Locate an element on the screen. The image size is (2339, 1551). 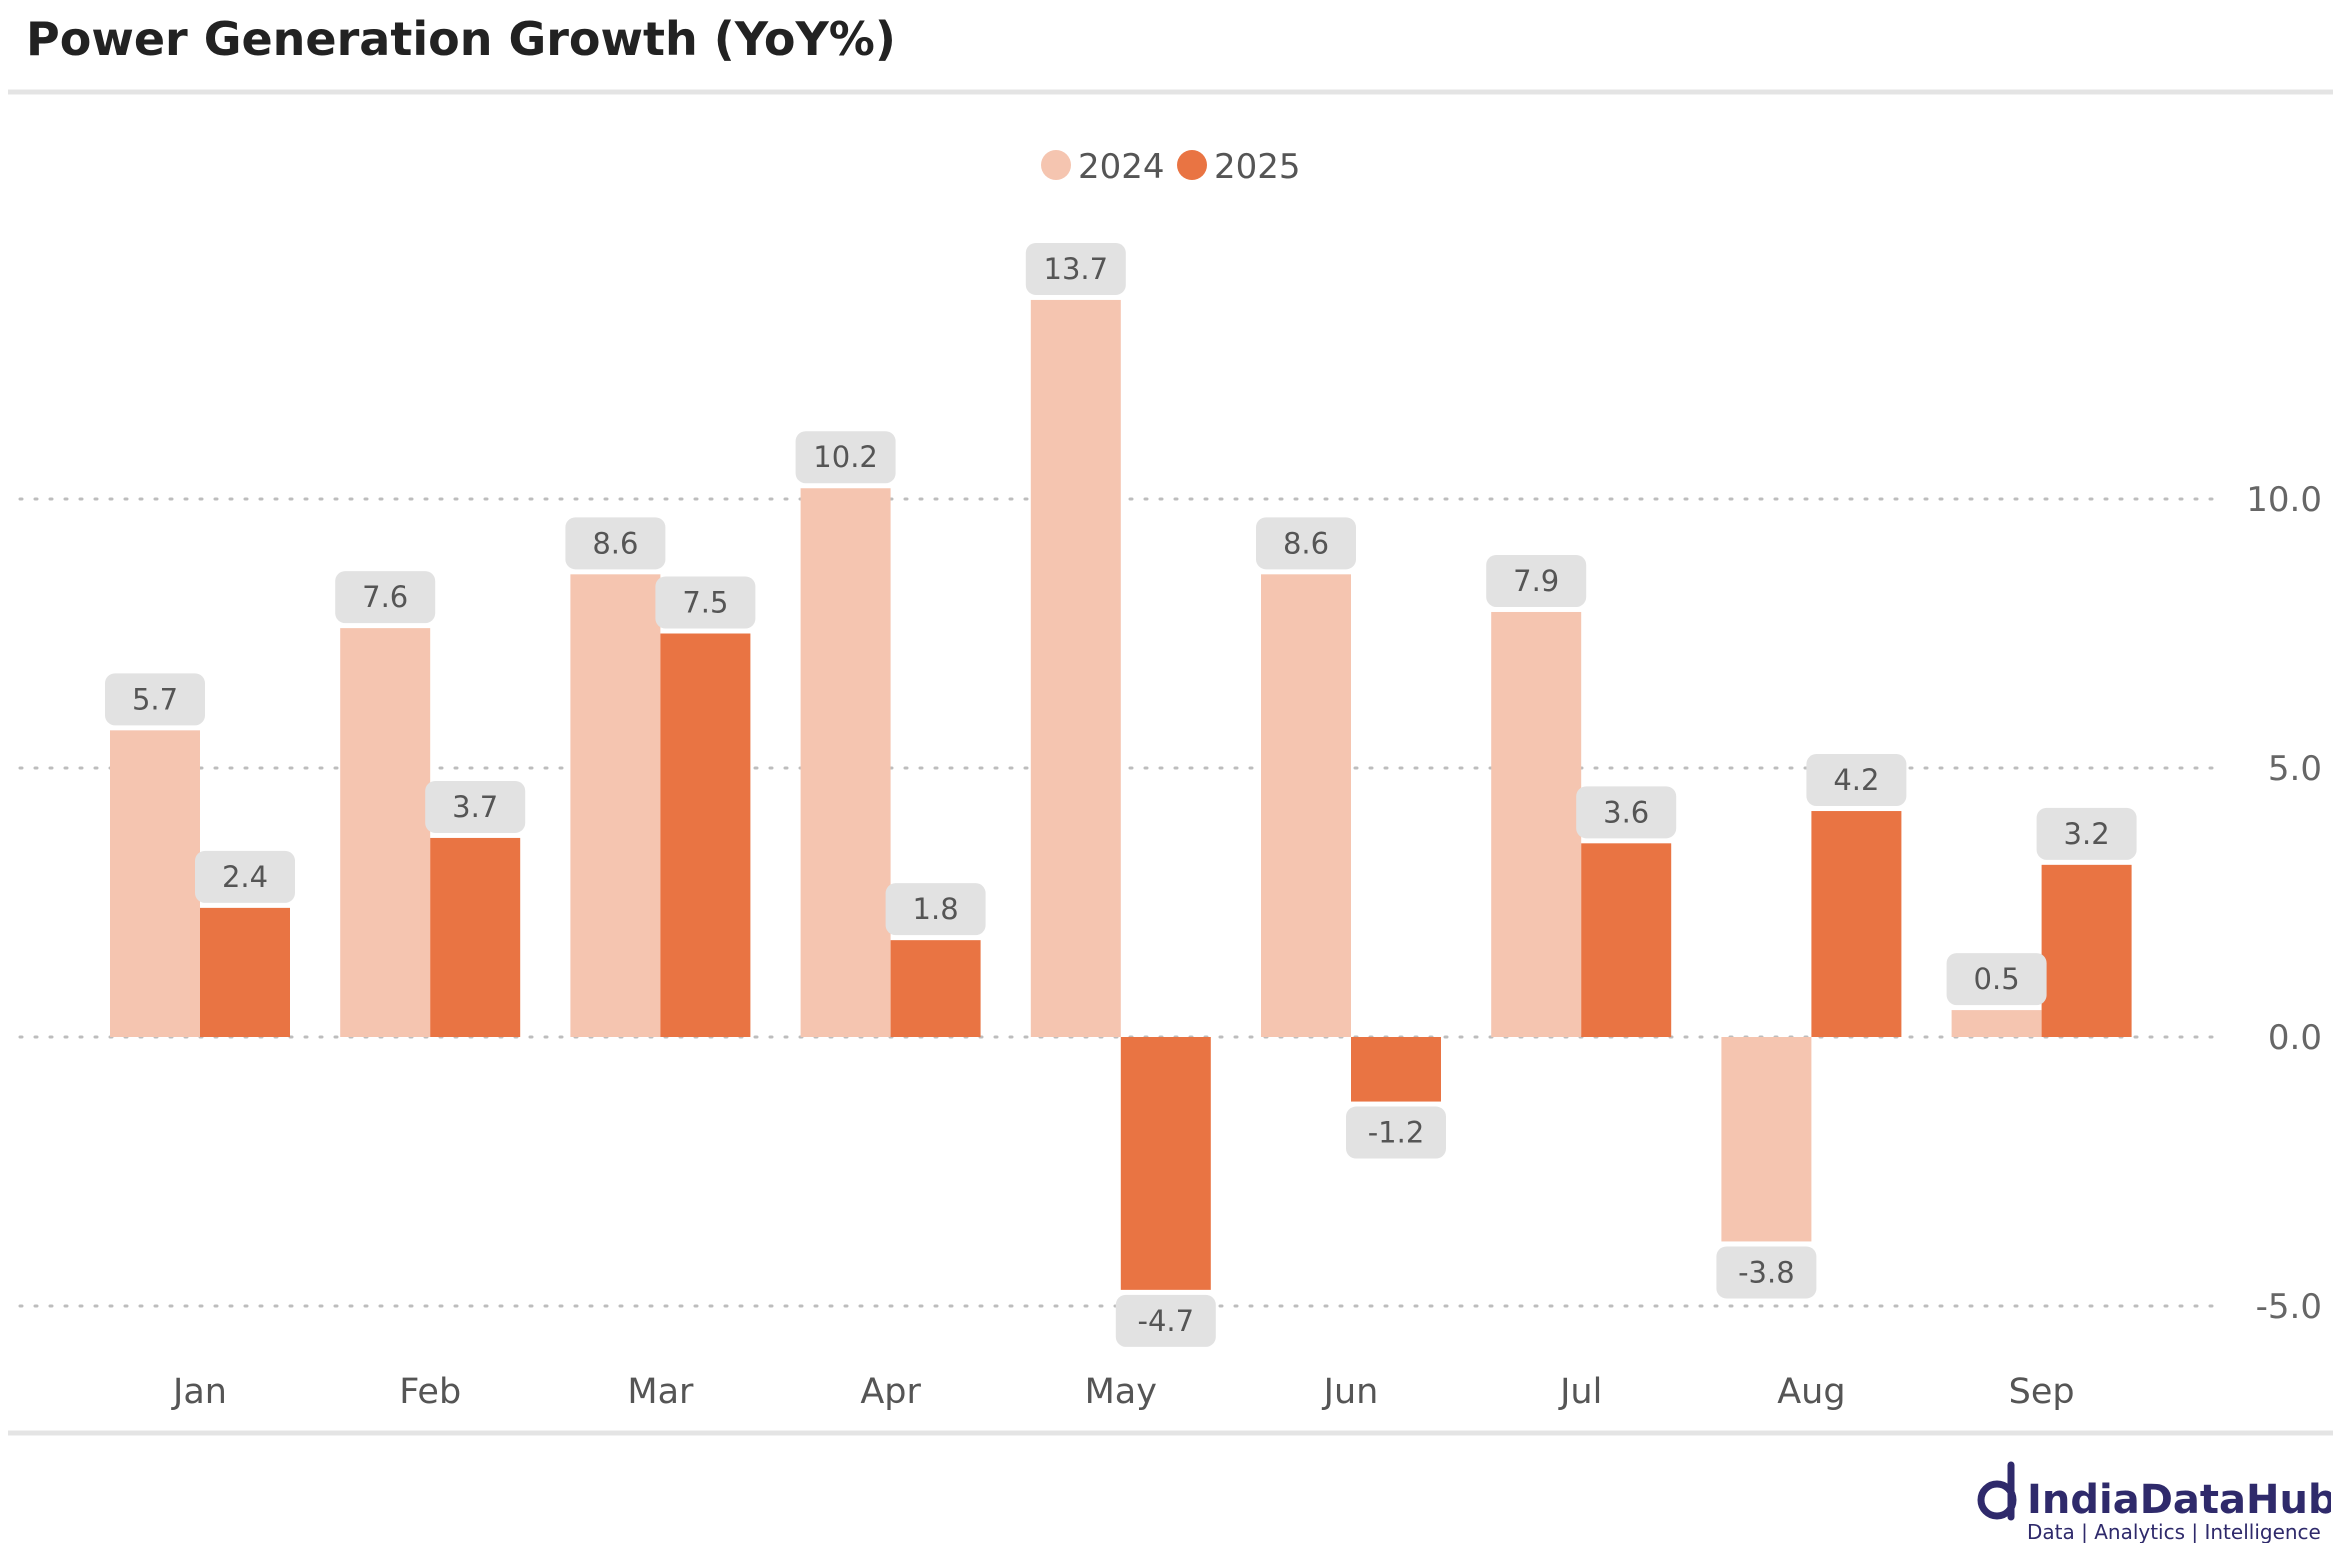
data-label: 5.7 is located at coordinates (155, 699).